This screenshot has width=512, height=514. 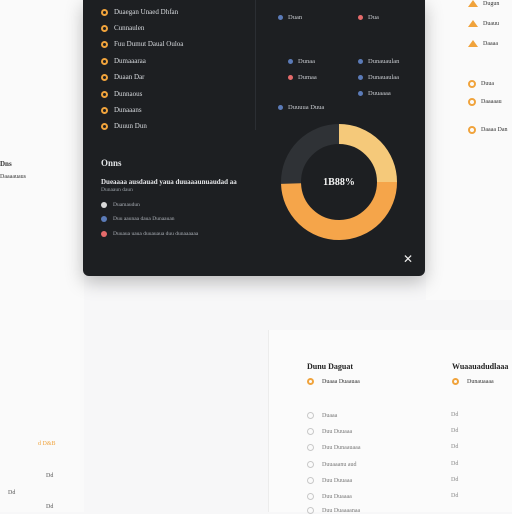 I want to click on list-item: Dunaa, so click(x=301, y=61).